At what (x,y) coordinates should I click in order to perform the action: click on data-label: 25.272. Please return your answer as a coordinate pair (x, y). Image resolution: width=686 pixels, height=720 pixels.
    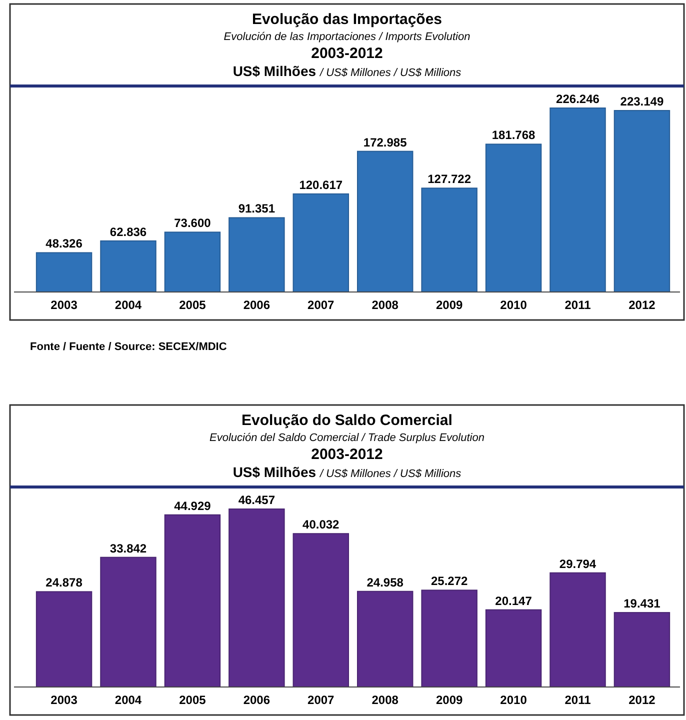
    Looking at the image, I should click on (449, 581).